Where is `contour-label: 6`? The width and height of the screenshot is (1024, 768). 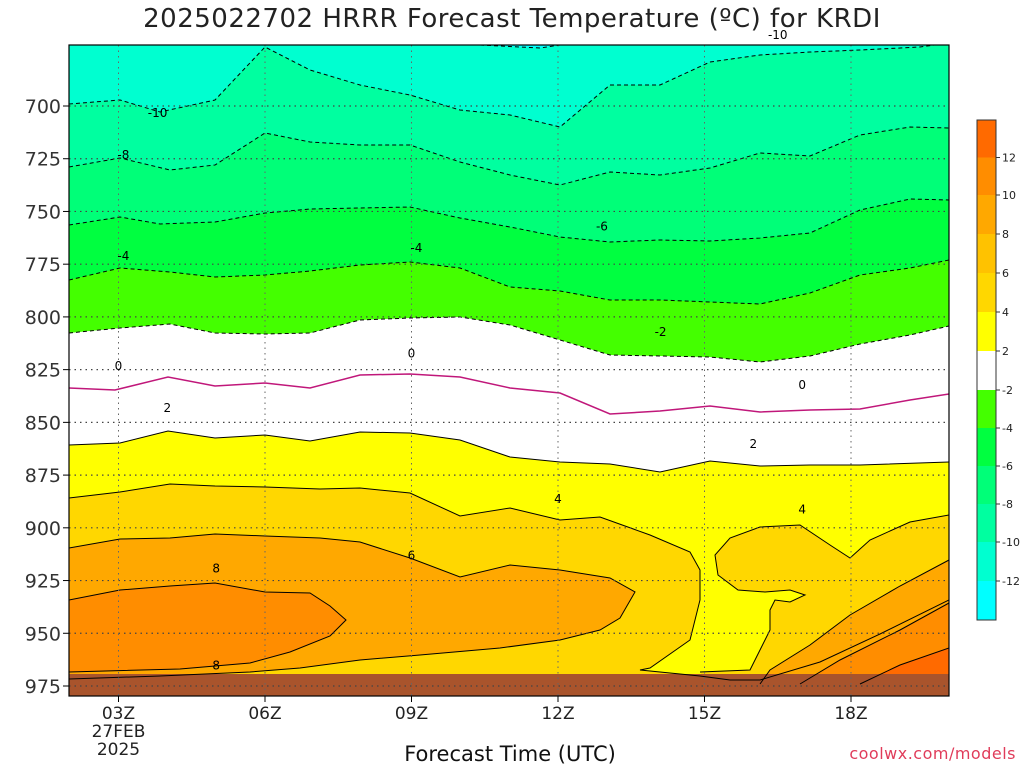
contour-label: 6 is located at coordinates (412, 556).